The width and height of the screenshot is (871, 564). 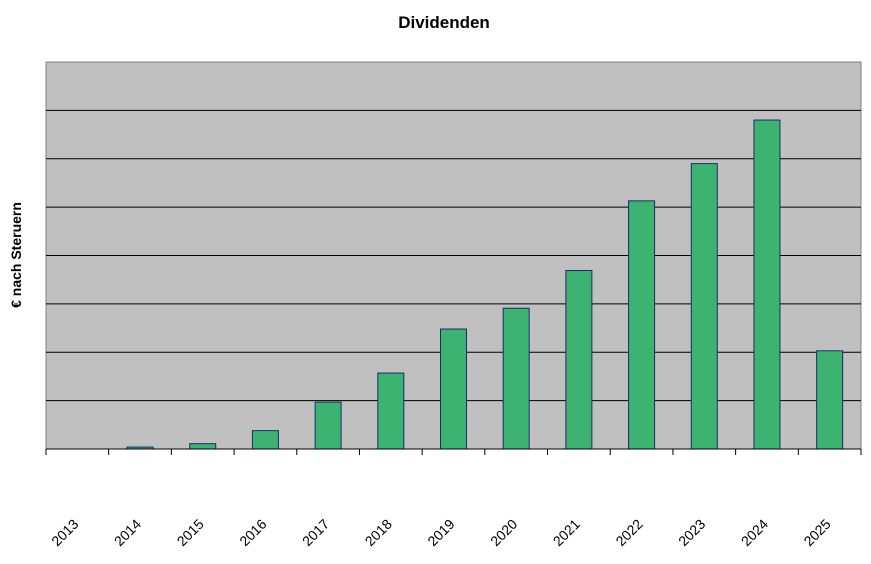 I want to click on x-tick-label: 2022, so click(x=628, y=532).